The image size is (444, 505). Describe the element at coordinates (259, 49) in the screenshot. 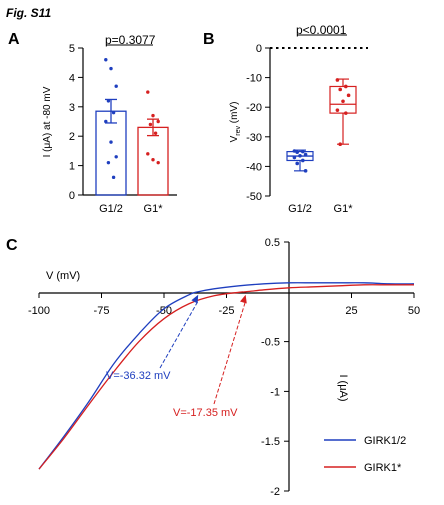

I see `panel-b-y-tick-label: 0` at that location.